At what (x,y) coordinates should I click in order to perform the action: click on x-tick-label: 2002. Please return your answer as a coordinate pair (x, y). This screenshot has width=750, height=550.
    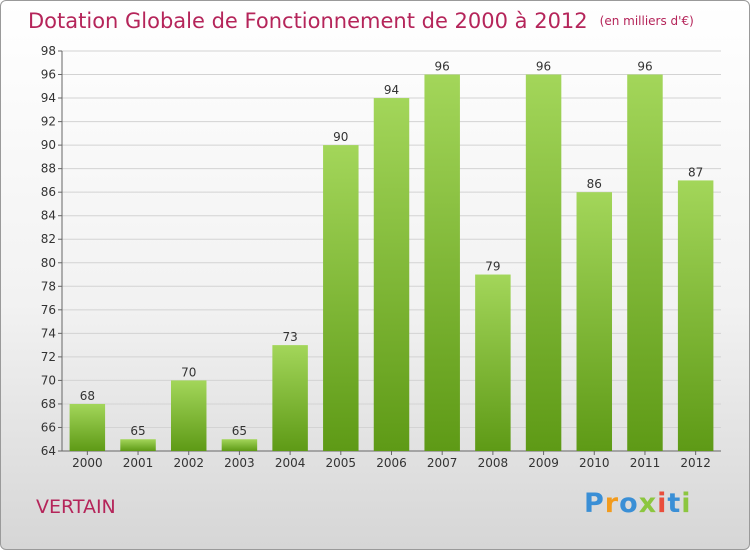
    Looking at the image, I should click on (188, 463).